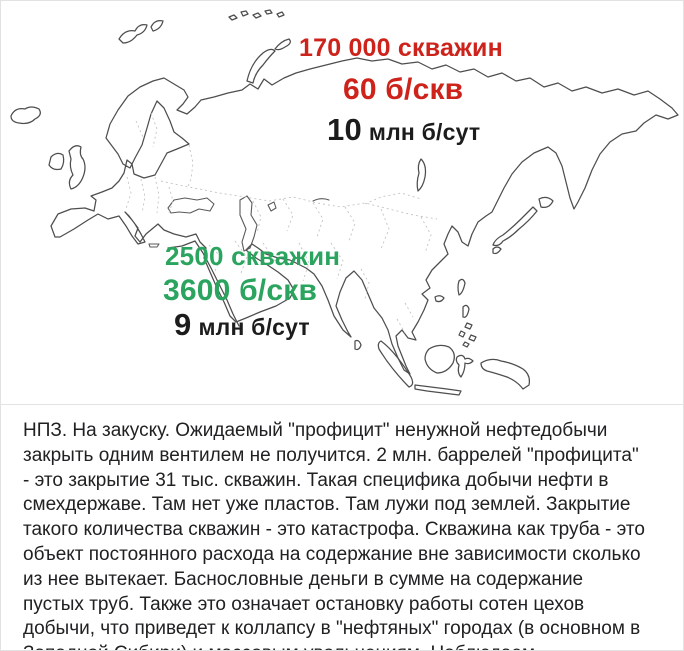 This screenshot has width=684, height=651. I want to click on south-daily-value: 9, so click(183, 324).